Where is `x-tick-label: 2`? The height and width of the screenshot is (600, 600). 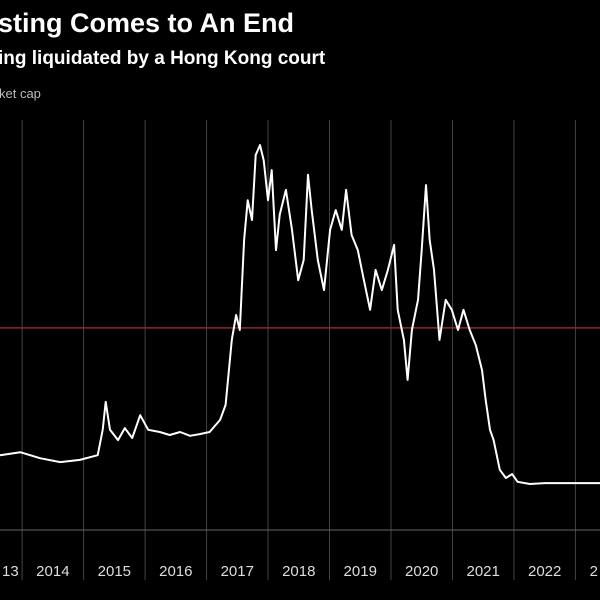
x-tick-label: 2 is located at coordinates (594, 571).